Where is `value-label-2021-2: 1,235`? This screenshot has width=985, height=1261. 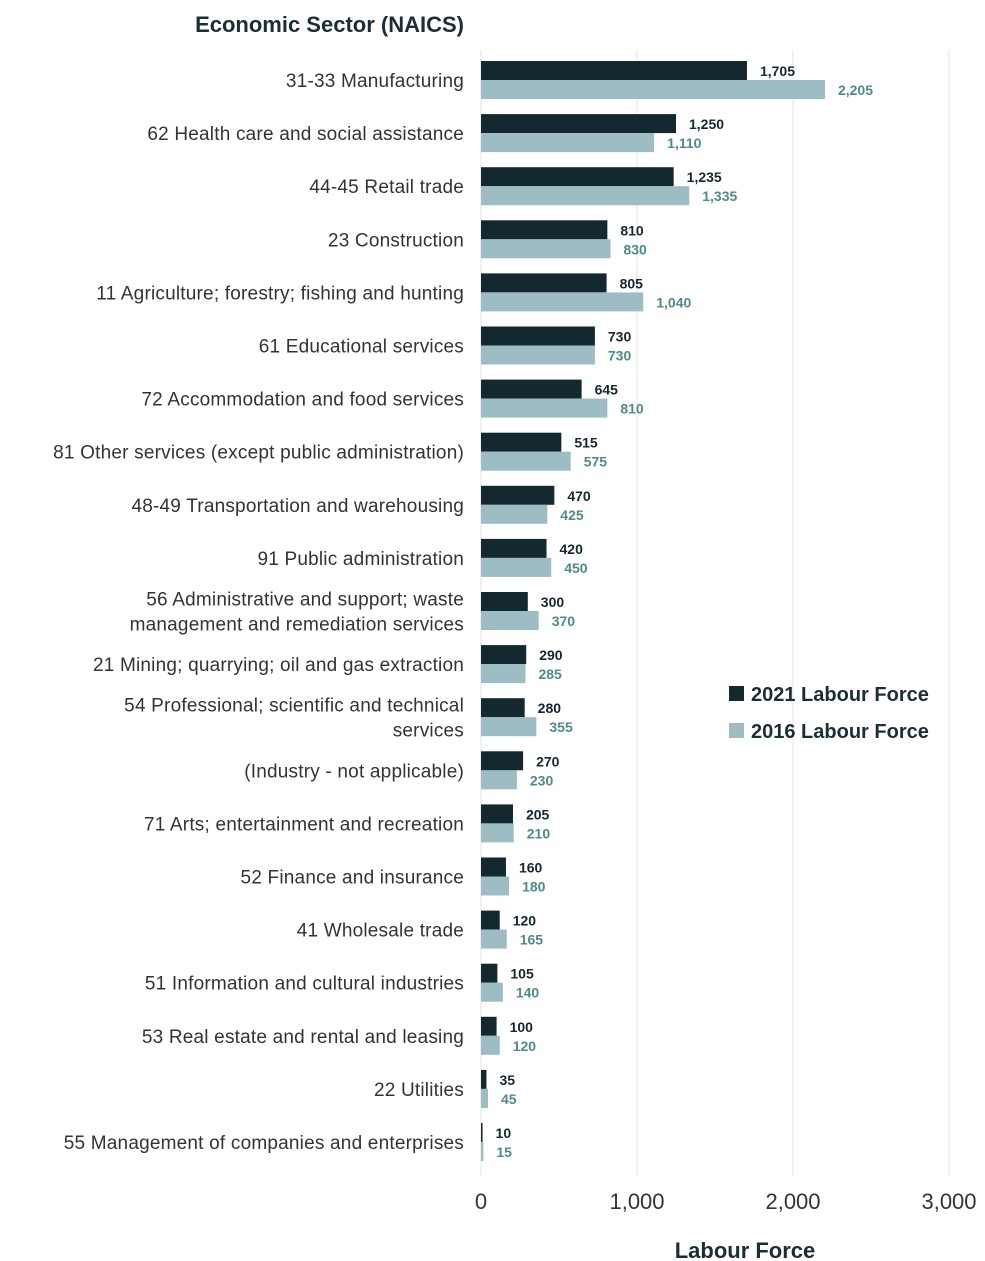 value-label-2021-2: 1,235 is located at coordinates (704, 177).